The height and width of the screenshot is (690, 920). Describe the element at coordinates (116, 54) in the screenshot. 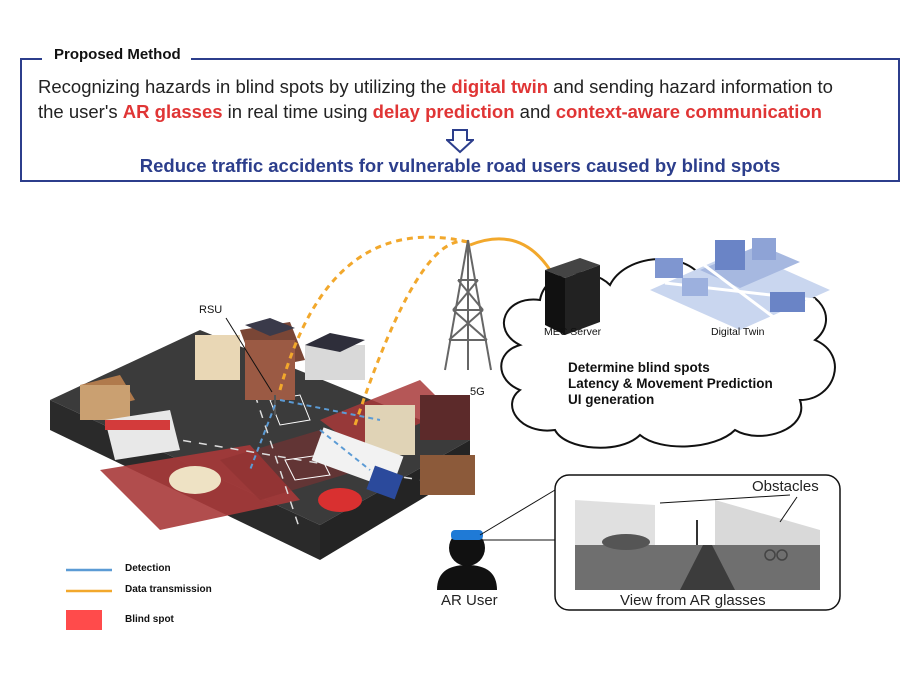

I see `box-title: Proposed Method` at that location.